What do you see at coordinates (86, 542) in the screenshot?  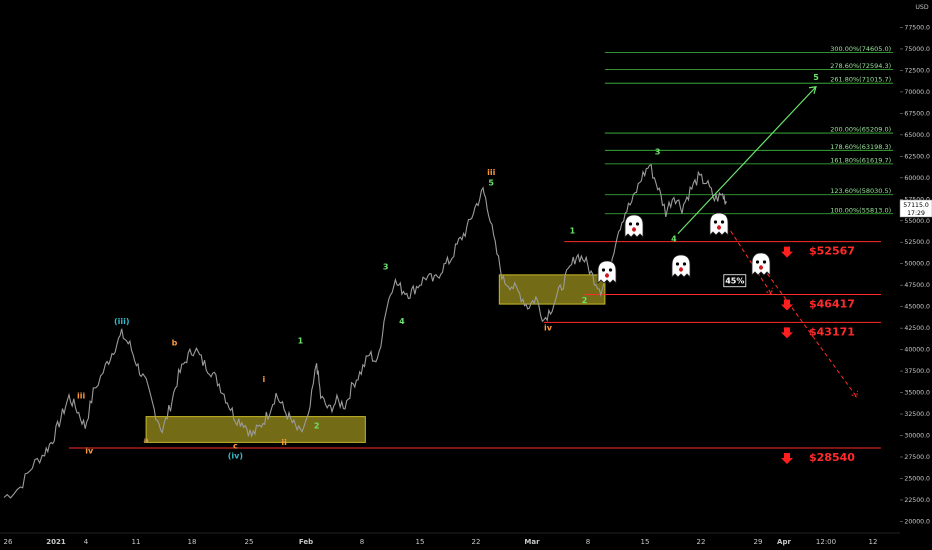 I see `x-tick-label: 4` at bounding box center [86, 542].